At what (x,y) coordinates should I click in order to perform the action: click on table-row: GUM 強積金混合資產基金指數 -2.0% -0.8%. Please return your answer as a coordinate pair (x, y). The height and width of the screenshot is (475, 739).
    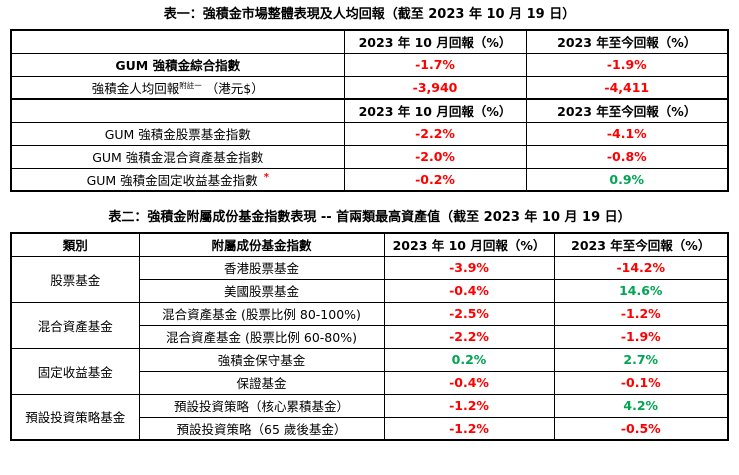
    Looking at the image, I should click on (369, 156).